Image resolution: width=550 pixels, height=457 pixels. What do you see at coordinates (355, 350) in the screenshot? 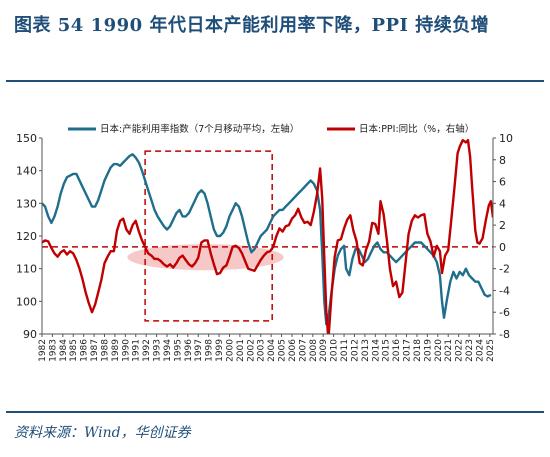
I see `x-tick-label: 2012` at bounding box center [355, 350].